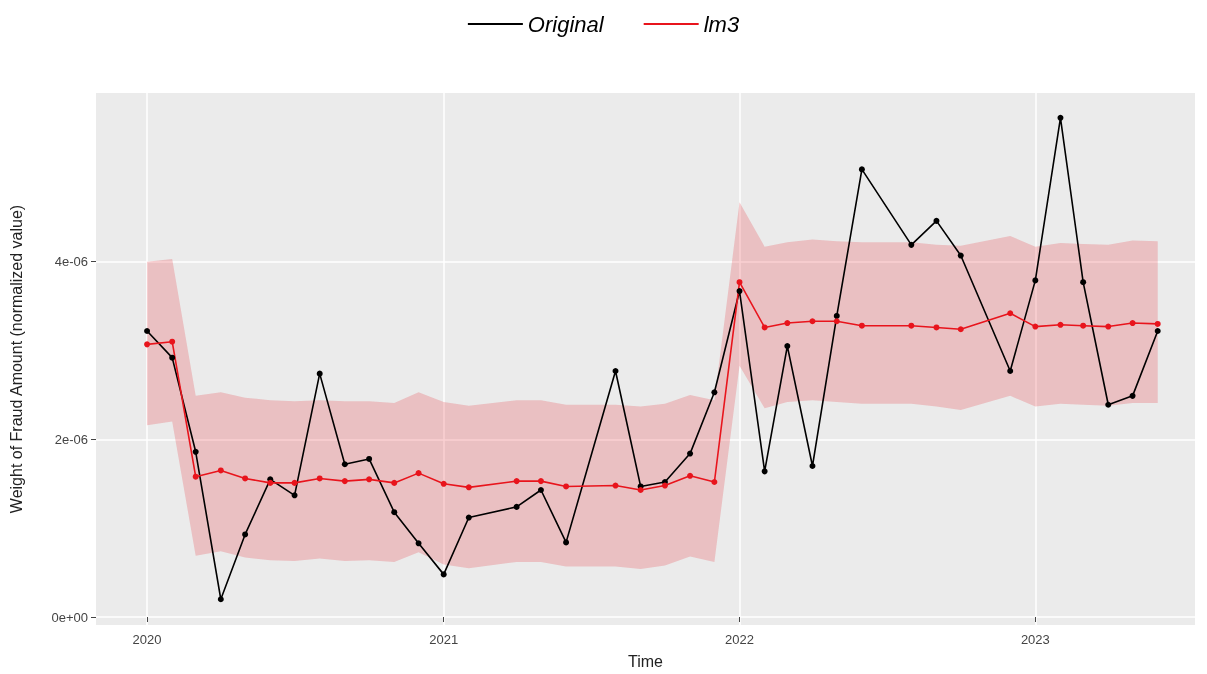  Describe the element at coordinates (444, 639) in the screenshot. I see `x-tick-label: 2021` at that location.